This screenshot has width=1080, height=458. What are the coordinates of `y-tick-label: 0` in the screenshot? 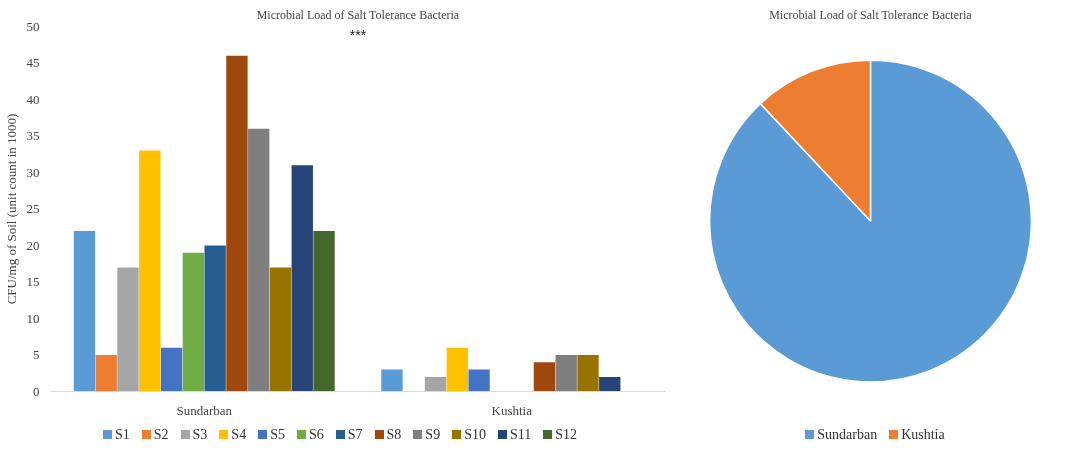 It's located at (36, 391).